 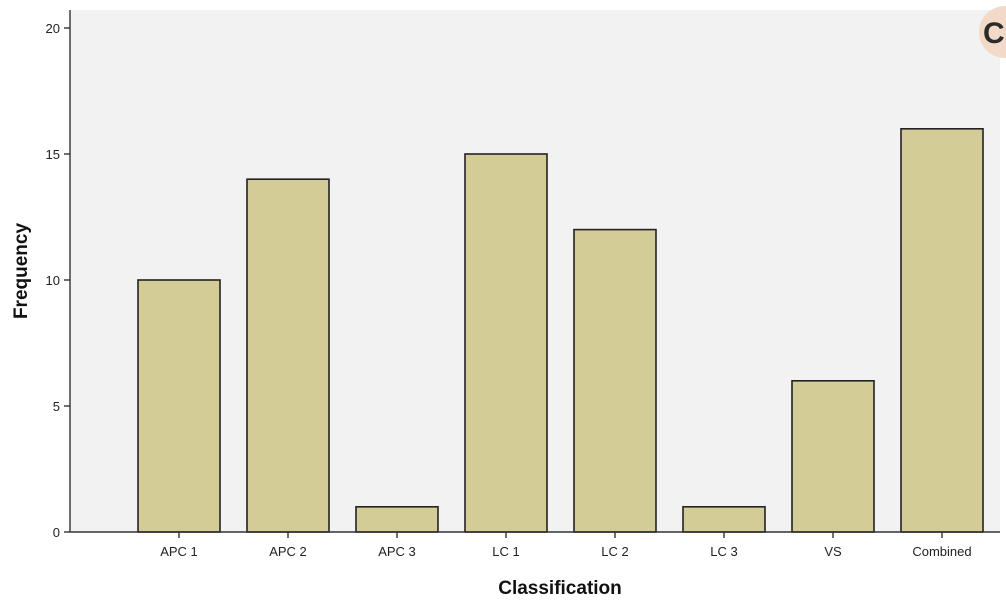 What do you see at coordinates (614, 551) in the screenshot?
I see `x-tick-label: LC 2` at bounding box center [614, 551].